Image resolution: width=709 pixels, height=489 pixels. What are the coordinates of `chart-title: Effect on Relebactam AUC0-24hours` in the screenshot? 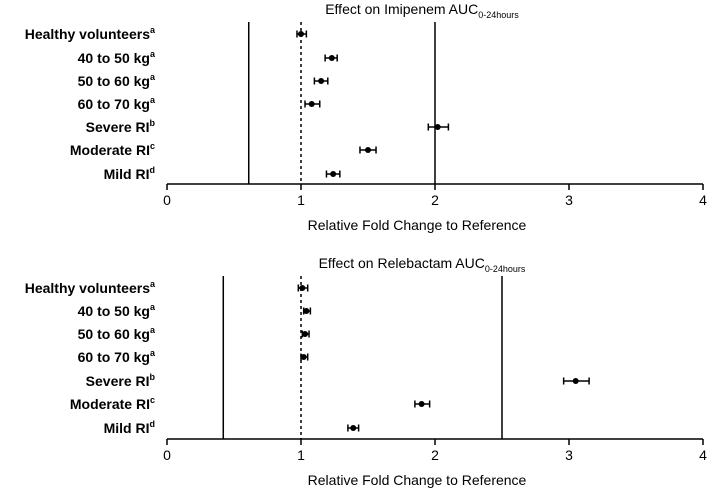 It's located at (422, 264).